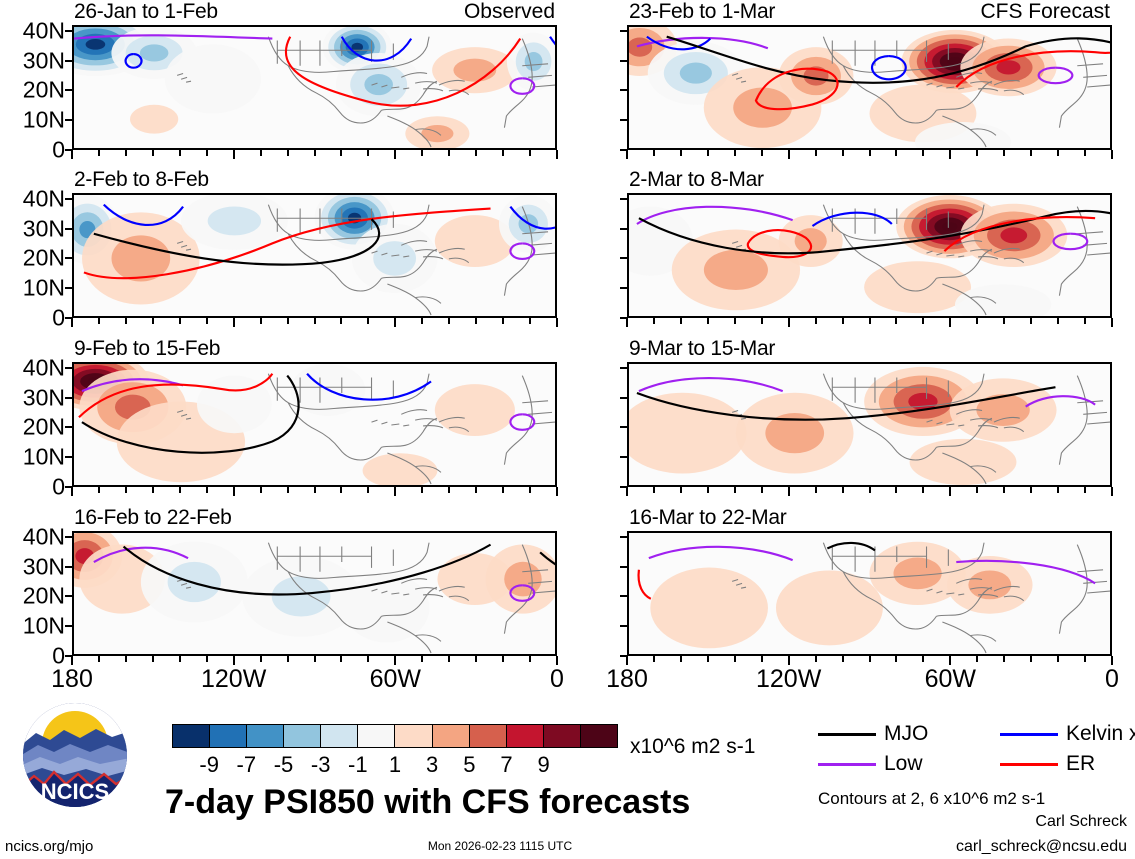 Image resolution: width=1135 pixels, height=859 pixels. I want to click on map-panel: 23-Feb to 1-Mar CFS Forecast, so click(866, 79).